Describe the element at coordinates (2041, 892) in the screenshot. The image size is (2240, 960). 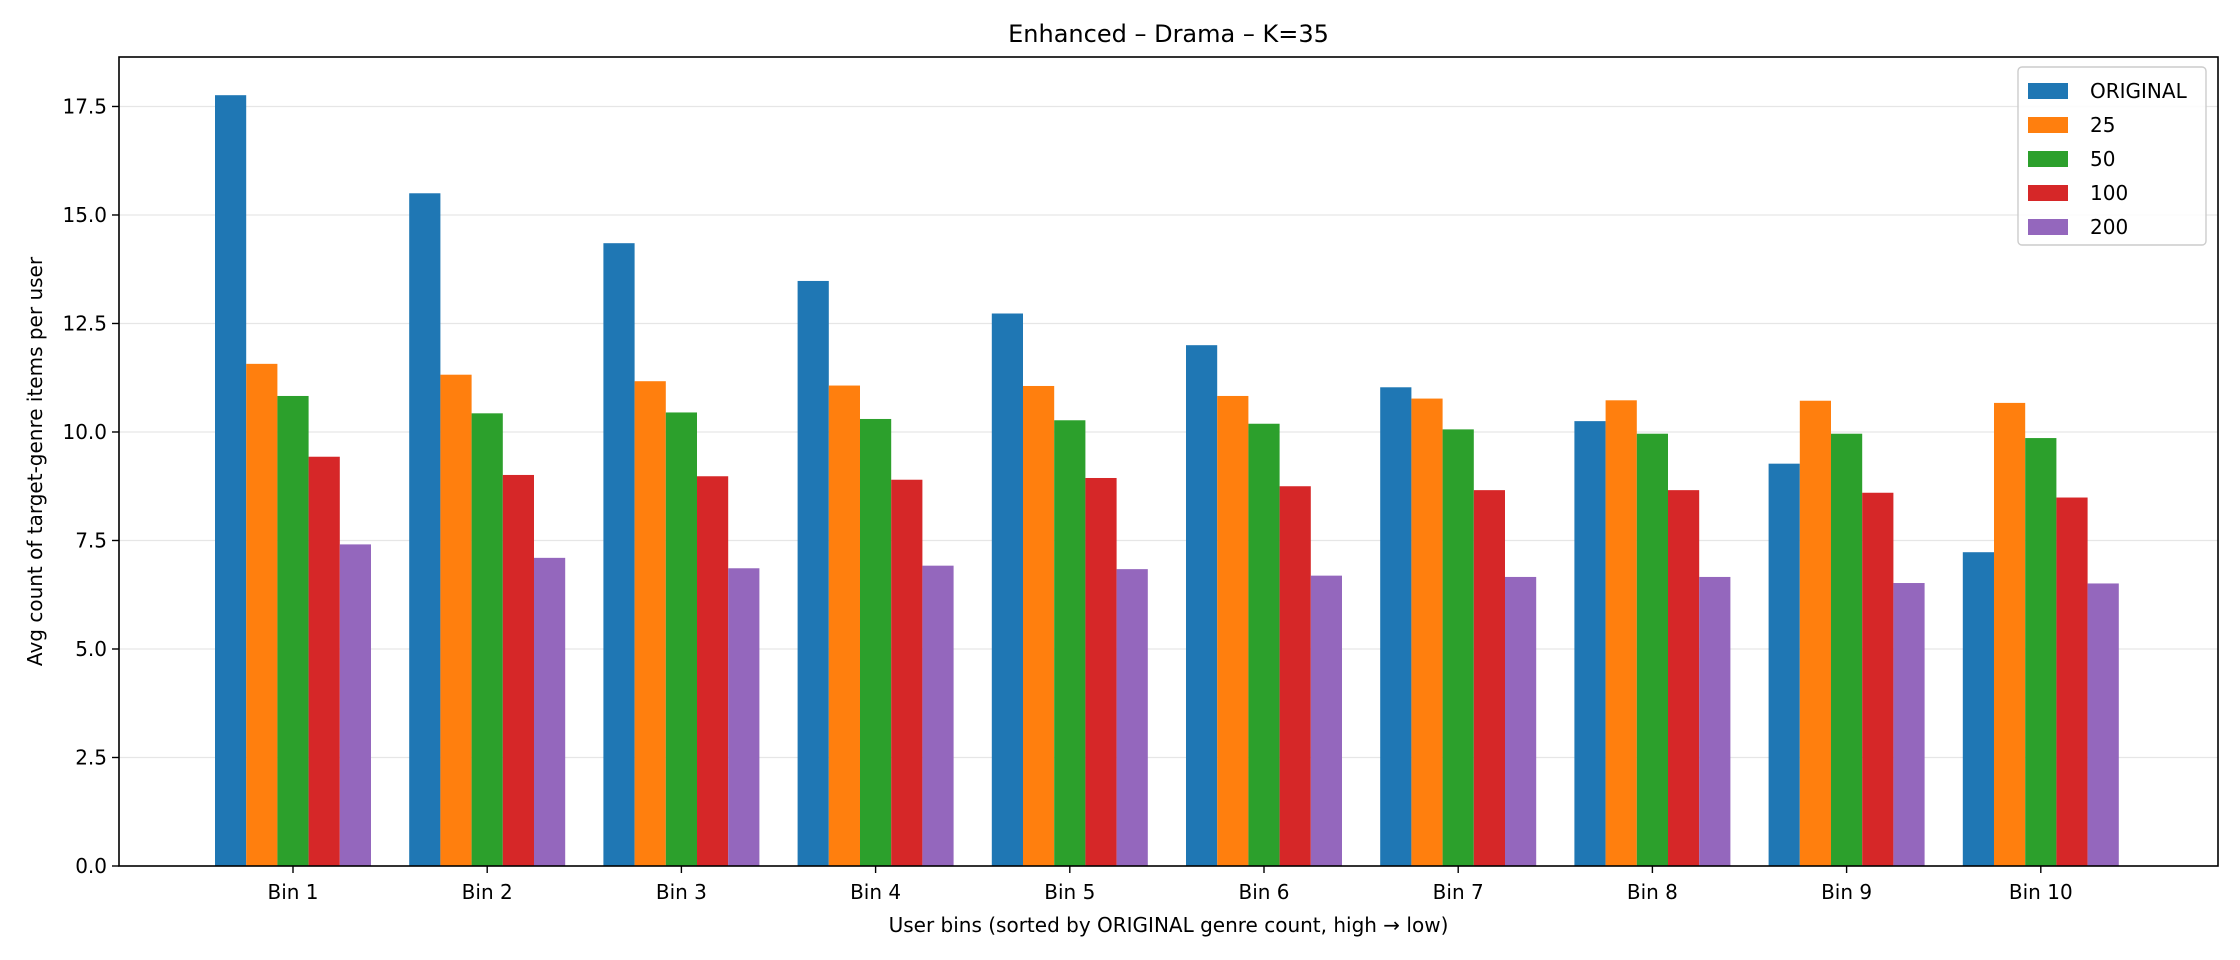
I see `x-tick-label: Bin 10` at that location.